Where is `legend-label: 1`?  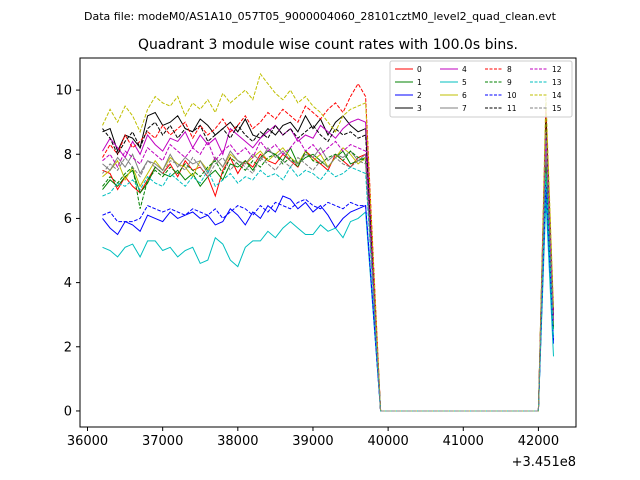
legend-label: 1 is located at coordinates (419, 82).